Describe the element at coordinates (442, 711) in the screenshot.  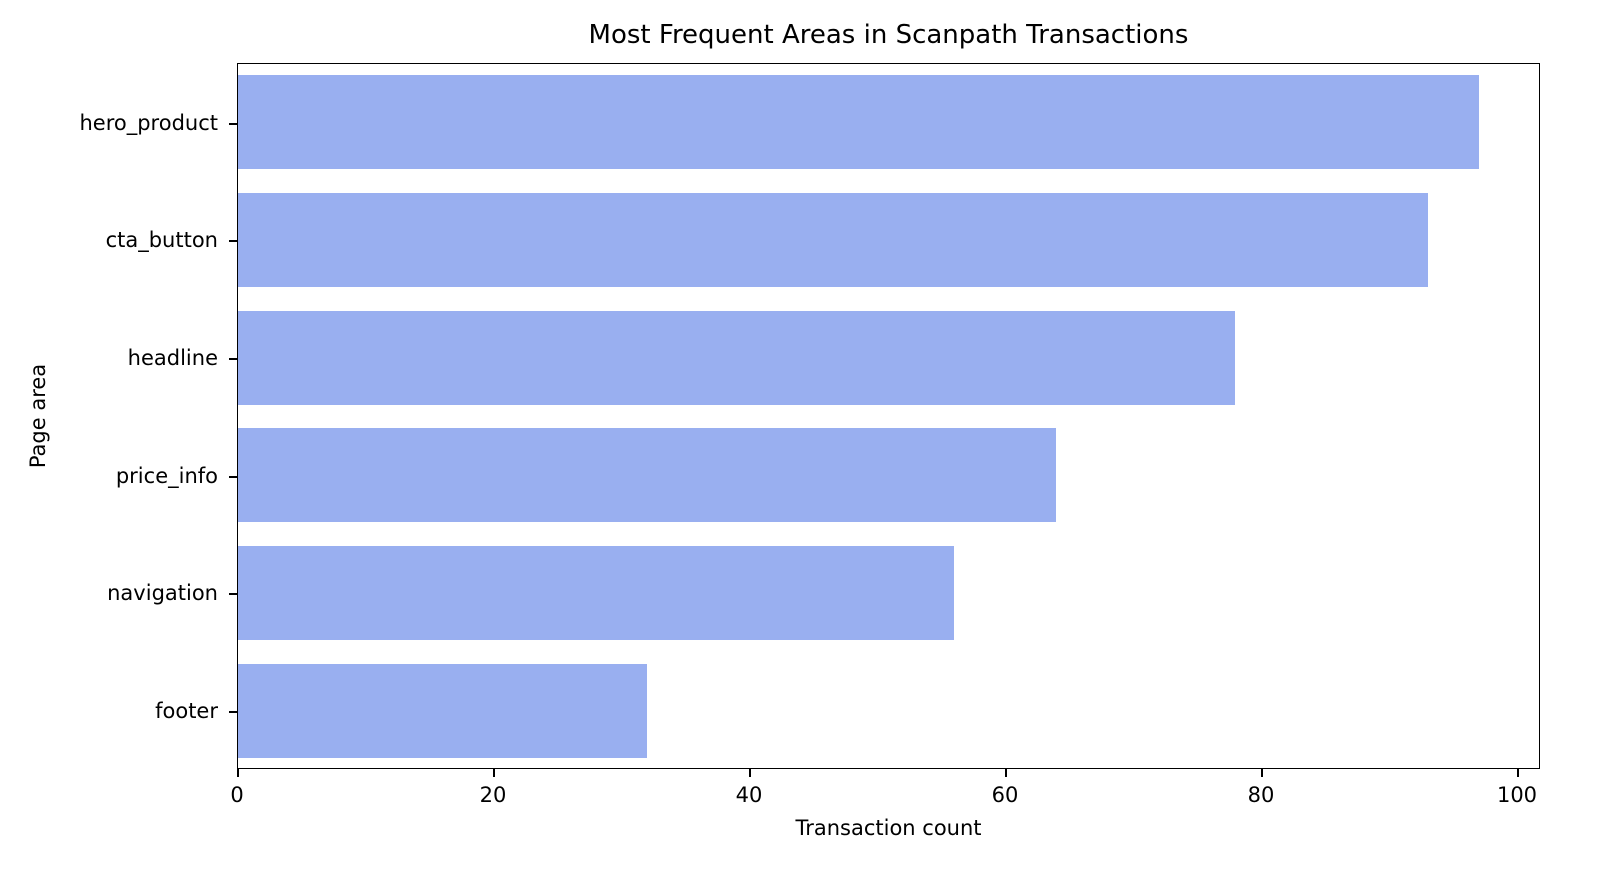
I see `bar-footer` at that location.